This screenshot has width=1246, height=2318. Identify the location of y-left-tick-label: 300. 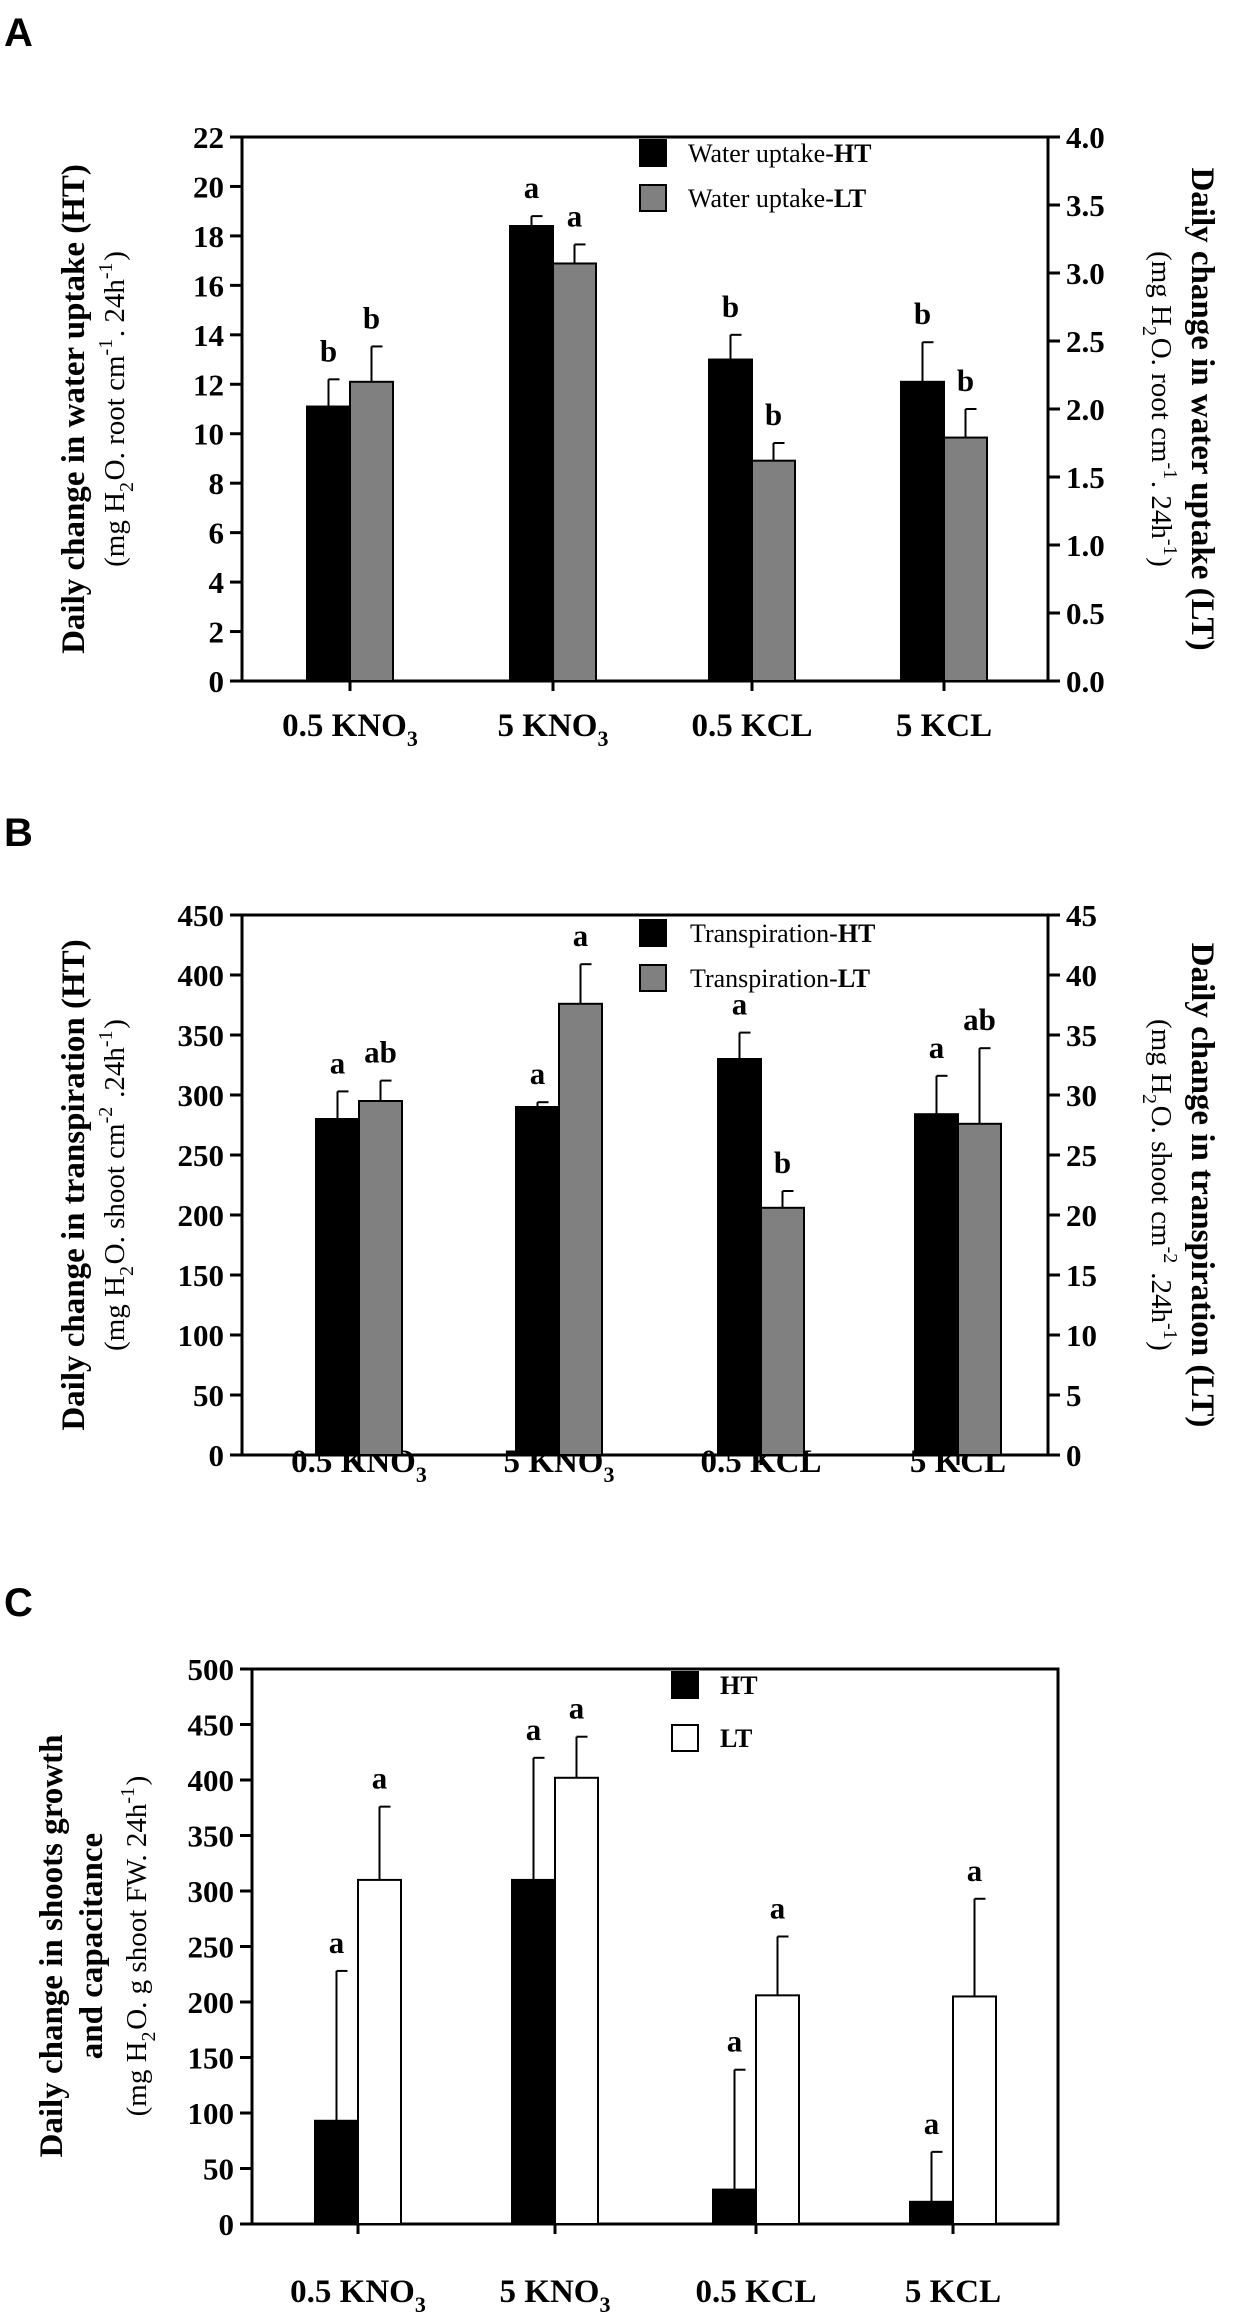
(211, 1891).